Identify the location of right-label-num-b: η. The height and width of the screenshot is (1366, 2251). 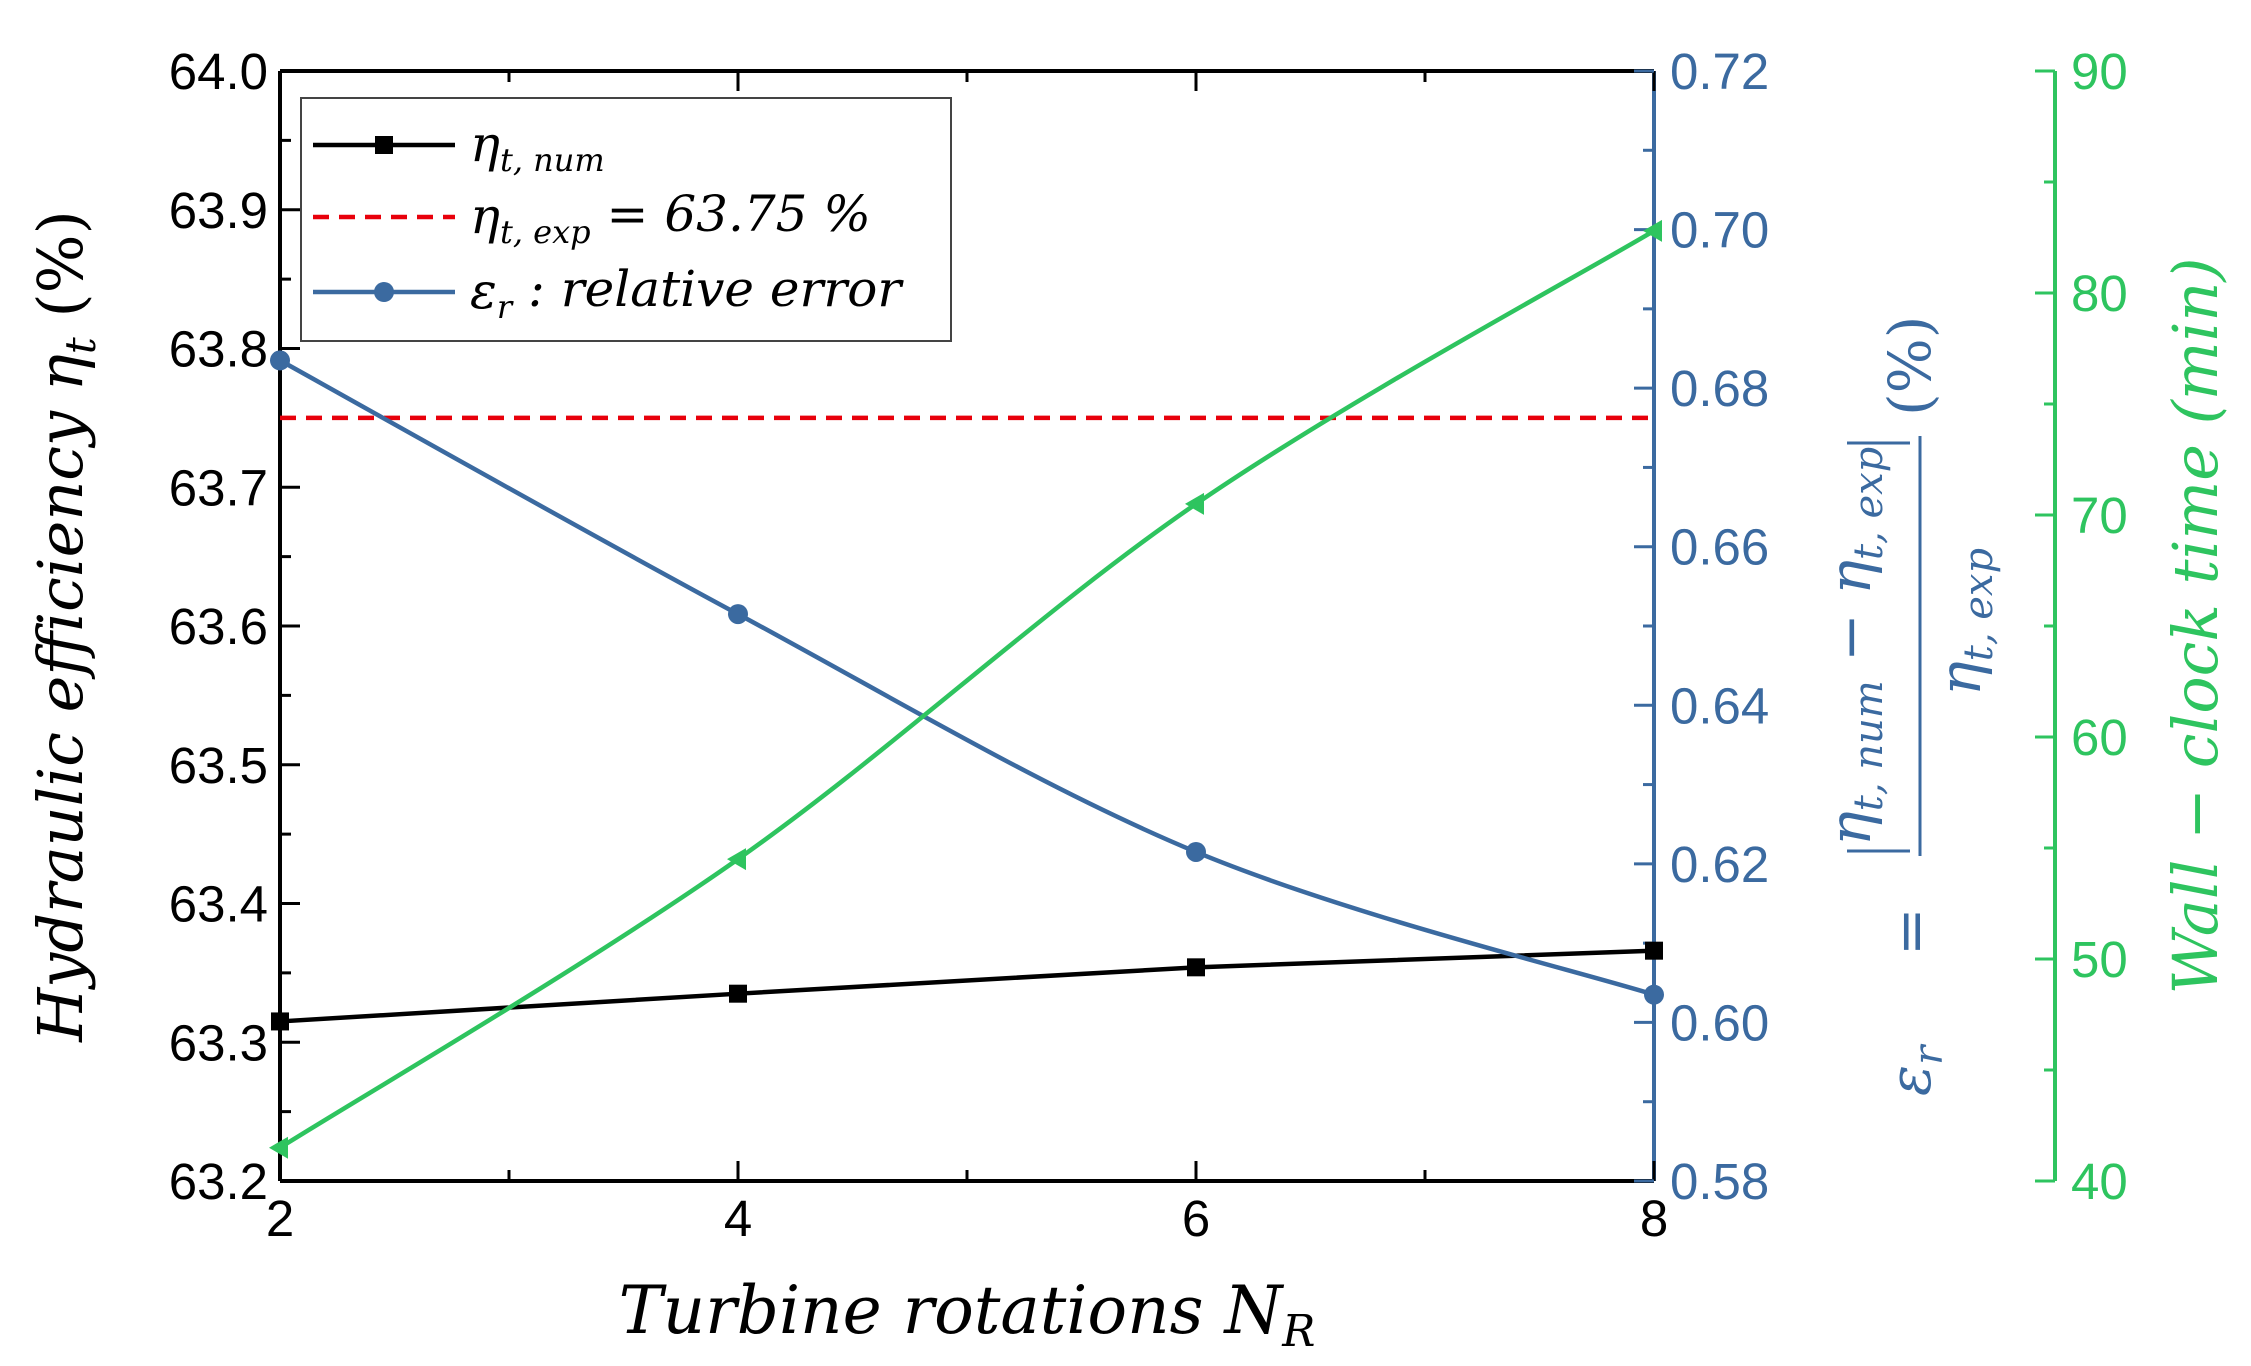
(1850, 577).